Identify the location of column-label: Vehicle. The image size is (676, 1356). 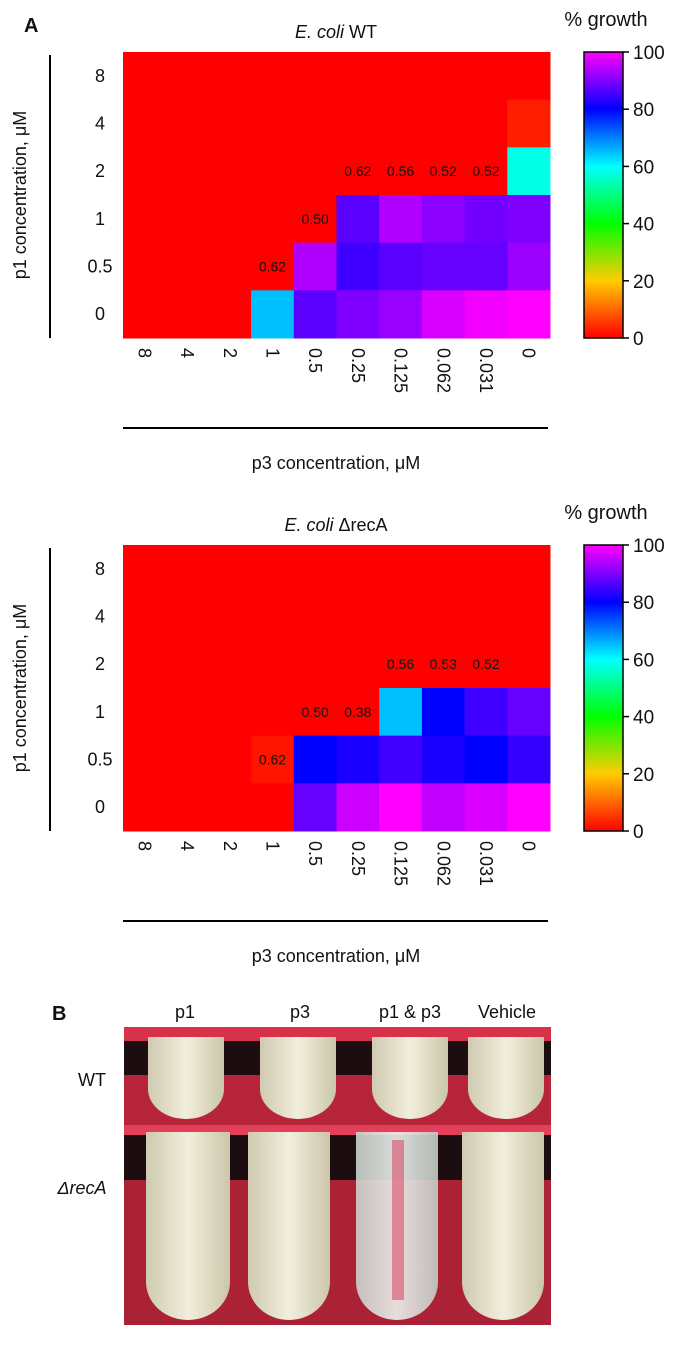
(507, 1012).